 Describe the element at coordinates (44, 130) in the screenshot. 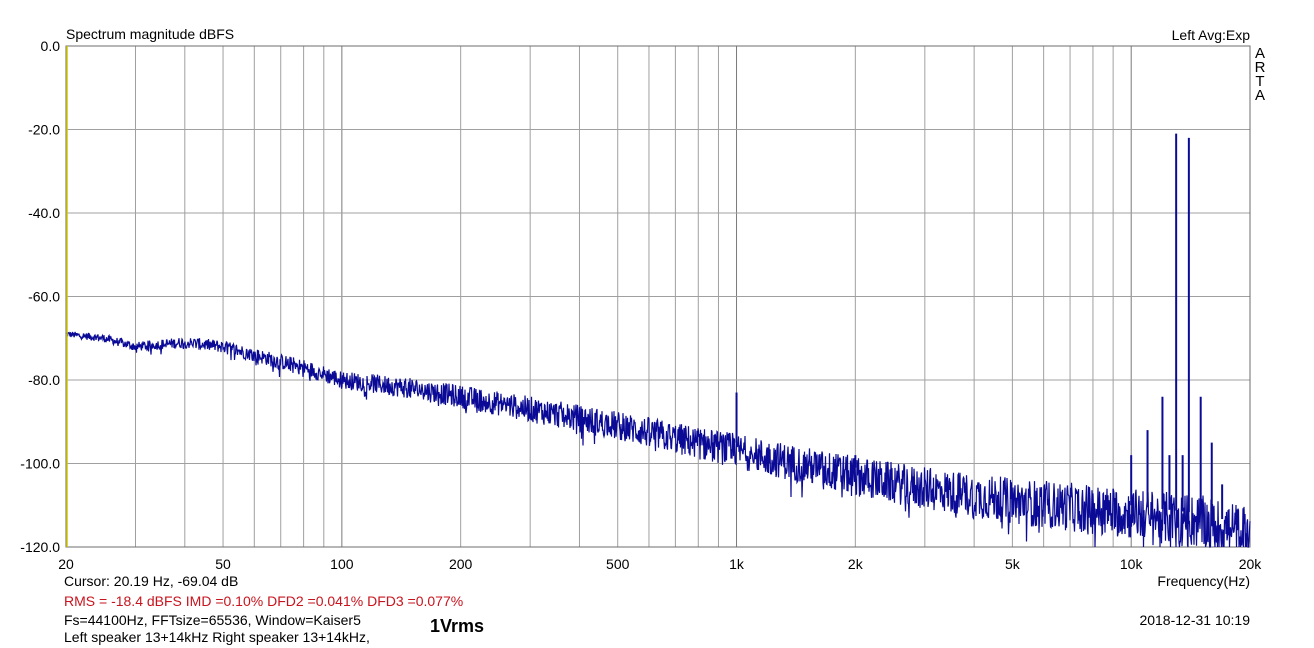

I see `y-tick-label: -20.0` at that location.